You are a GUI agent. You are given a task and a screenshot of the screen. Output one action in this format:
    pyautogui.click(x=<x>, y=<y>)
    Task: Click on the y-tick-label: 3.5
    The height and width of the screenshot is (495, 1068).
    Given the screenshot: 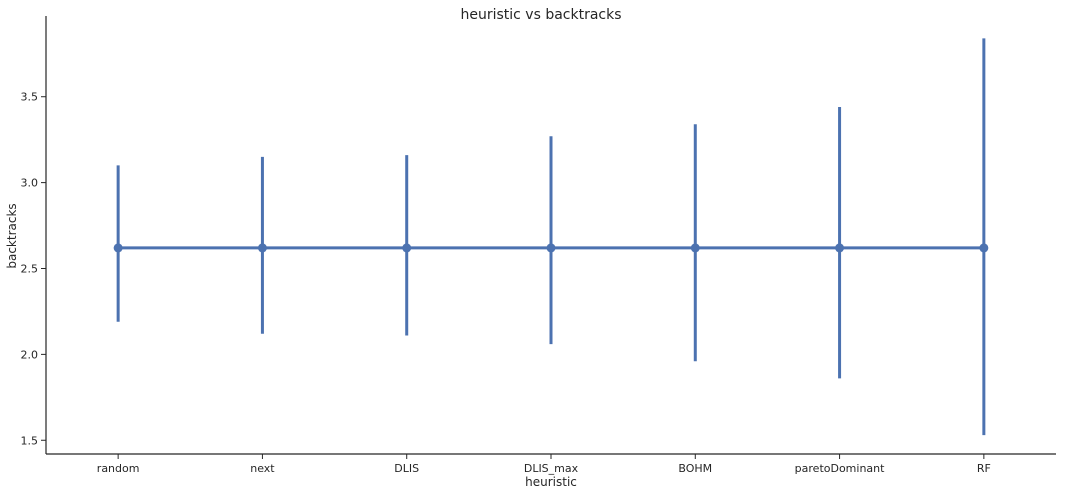 What is the action you would take?
    pyautogui.click(x=30, y=97)
    